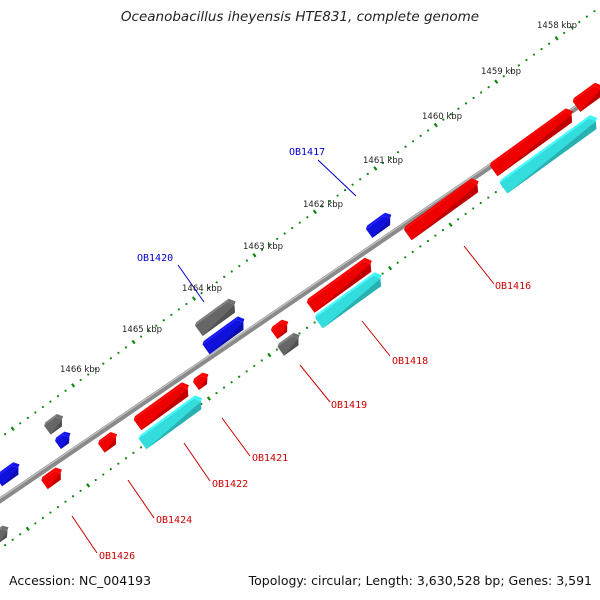 The width and height of the screenshot is (600, 600). I want to click on scale-label-1460: 1460 kbp, so click(442, 117).